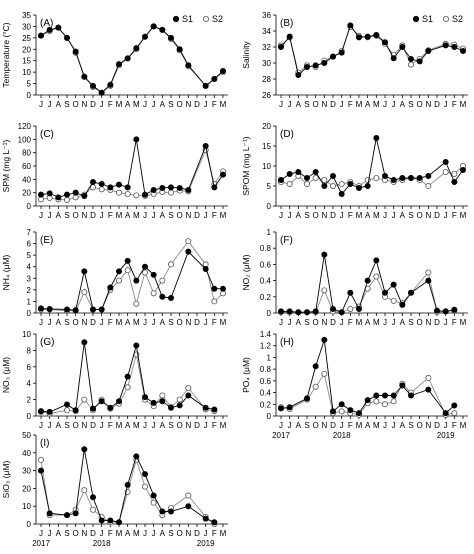 The width and height of the screenshot is (474, 554). Describe the element at coordinates (176, 19) in the screenshot. I see `legend-marker-s1` at that location.